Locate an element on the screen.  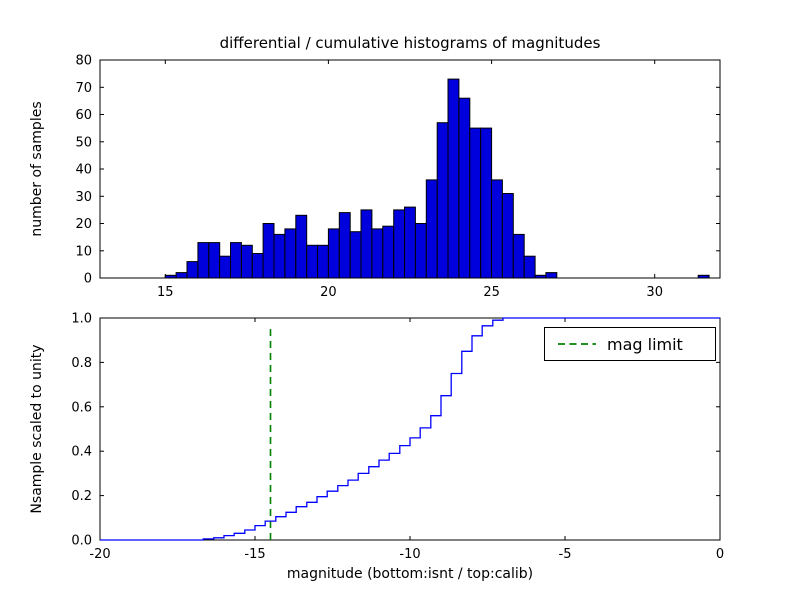
x-tick-label: 25 is located at coordinates (491, 292).